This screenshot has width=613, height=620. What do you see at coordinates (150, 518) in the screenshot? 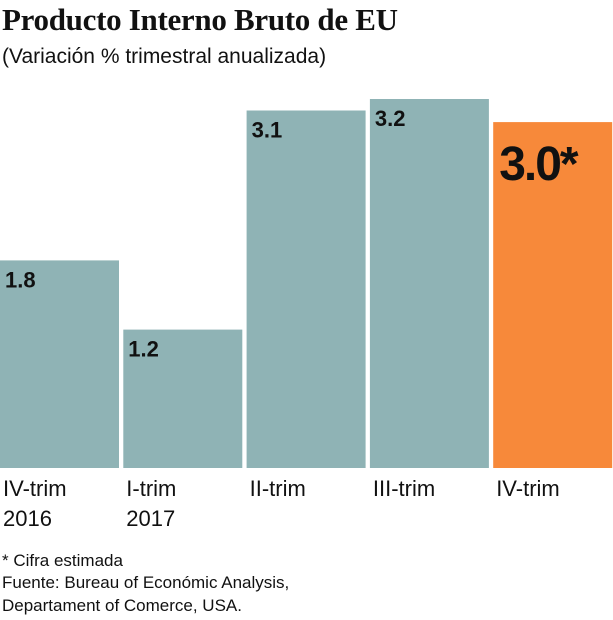
I see `category-year-label-2: 2017` at bounding box center [150, 518].